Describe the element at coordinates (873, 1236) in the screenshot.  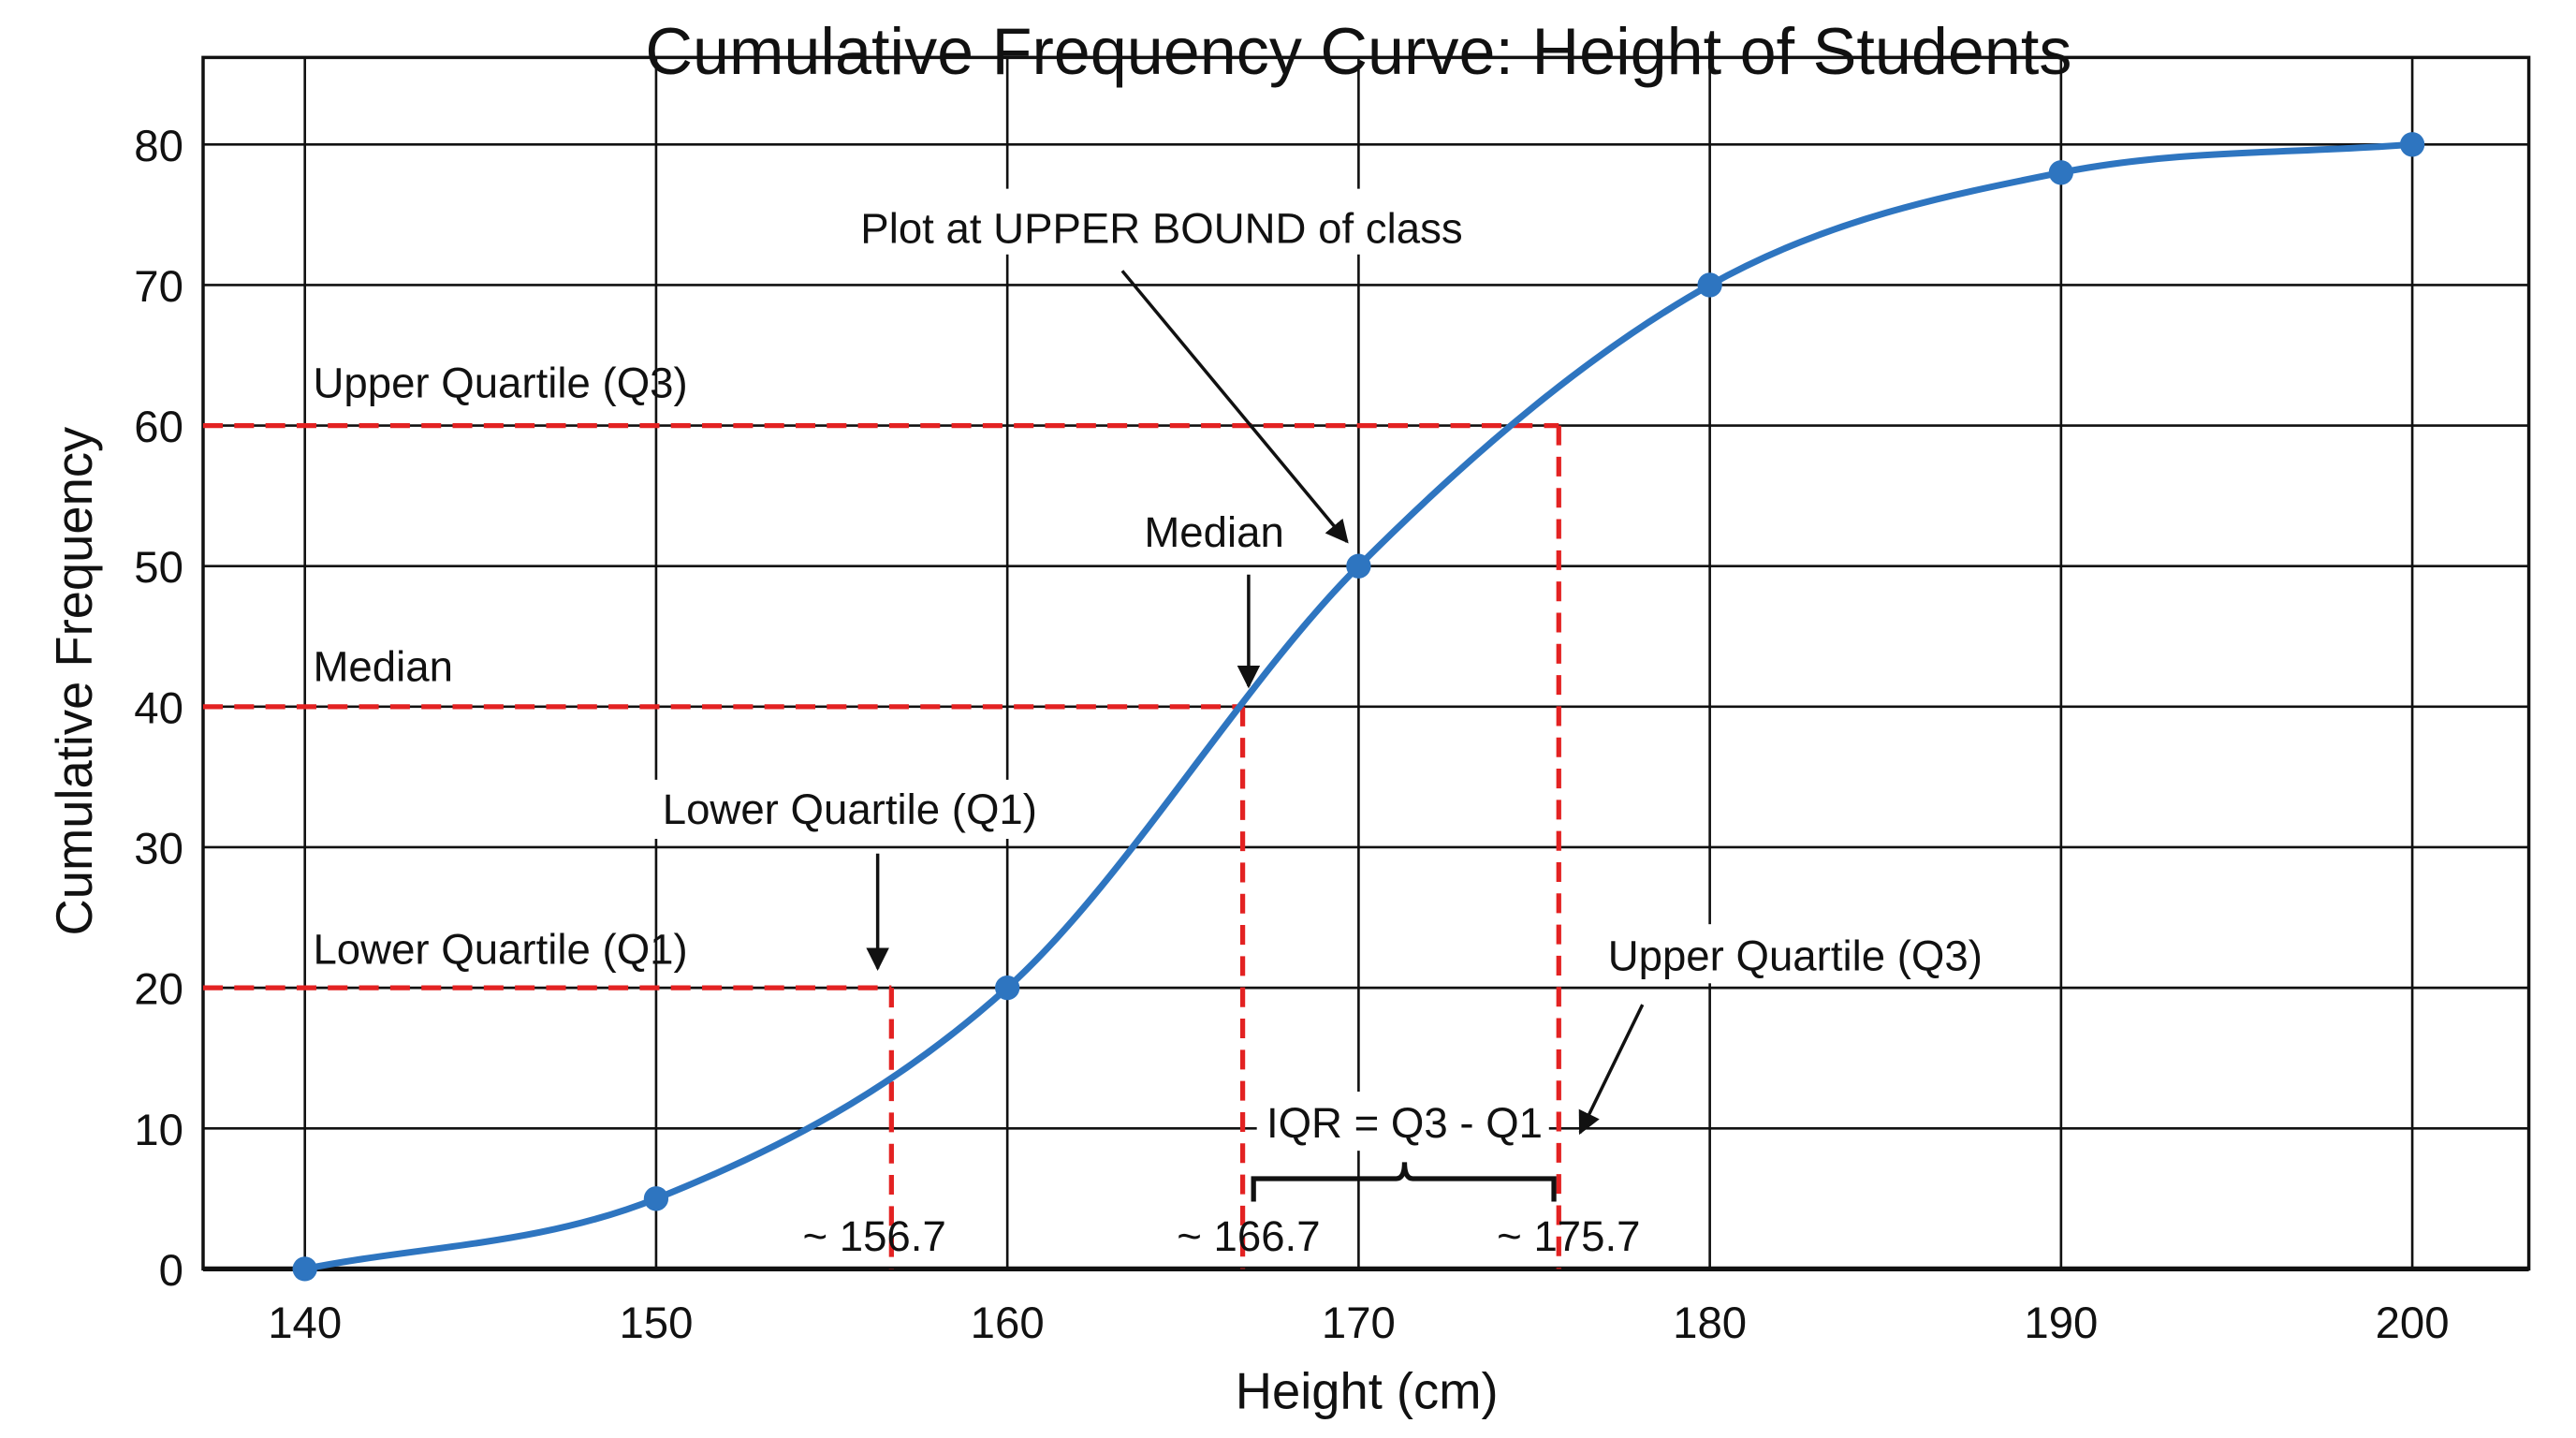
I see `q1-value-label: ~ 156.7` at that location.